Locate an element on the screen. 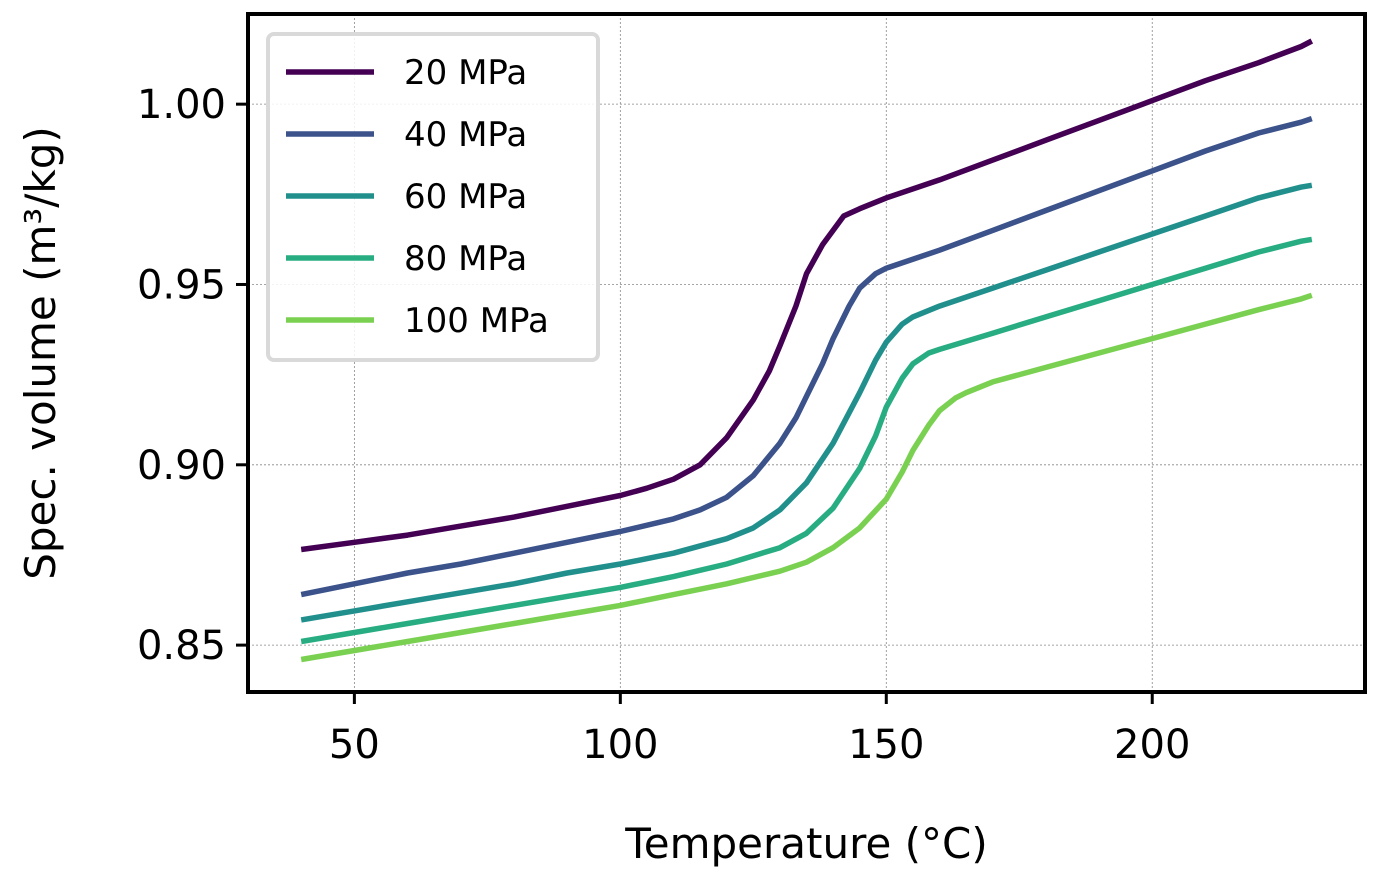  legend: 20 MPa 40 MPa 60 MPa 80 MPa 100 MPa is located at coordinates (433, 197).